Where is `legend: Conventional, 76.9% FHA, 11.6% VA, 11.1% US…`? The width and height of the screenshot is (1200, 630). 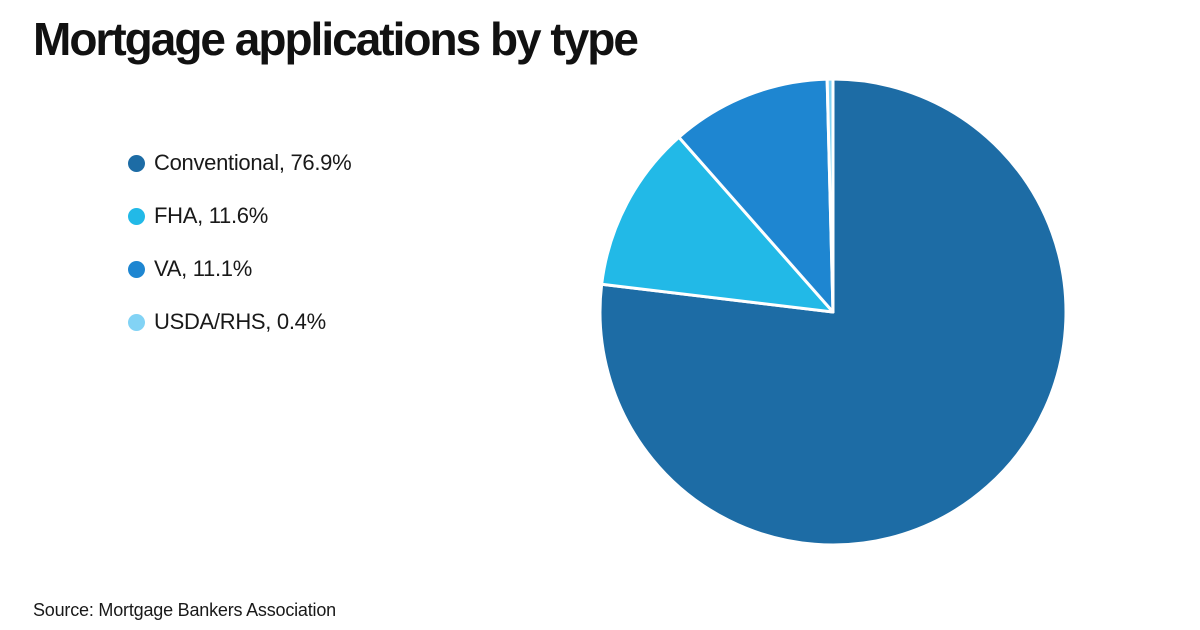
legend: Conventional, 76.9% FHA, 11.6% VA, 11.1% US… is located at coordinates (240, 256).